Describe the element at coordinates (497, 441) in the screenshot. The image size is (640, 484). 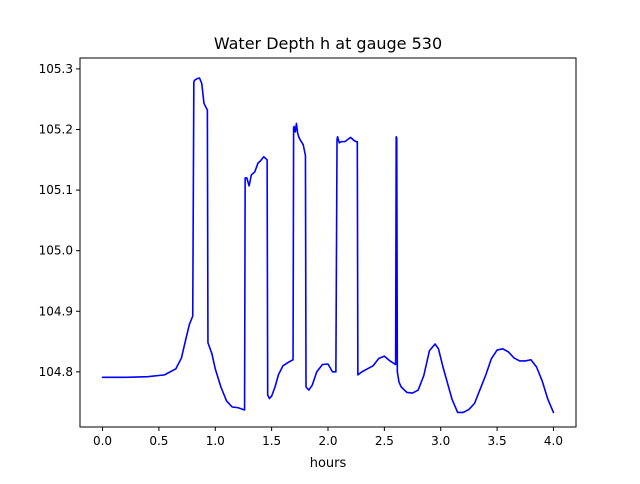
I see `x-tick-label: 3.5` at that location.